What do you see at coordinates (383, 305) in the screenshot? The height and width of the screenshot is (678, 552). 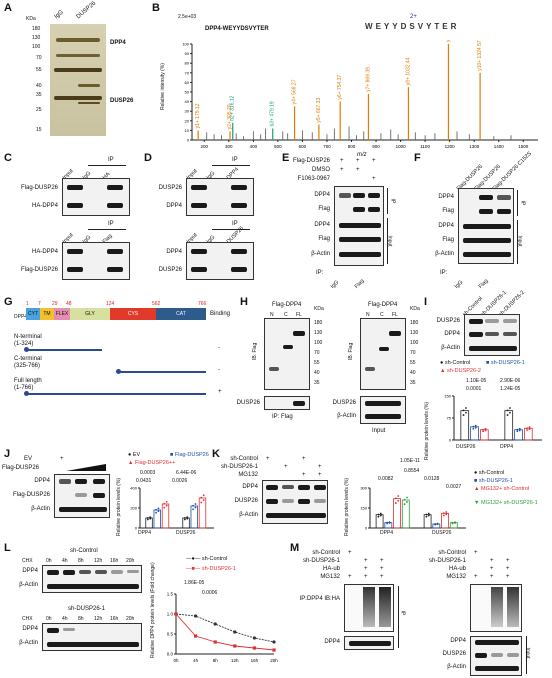 I see `h-right-title: Flag-DPP4` at bounding box center [383, 305].